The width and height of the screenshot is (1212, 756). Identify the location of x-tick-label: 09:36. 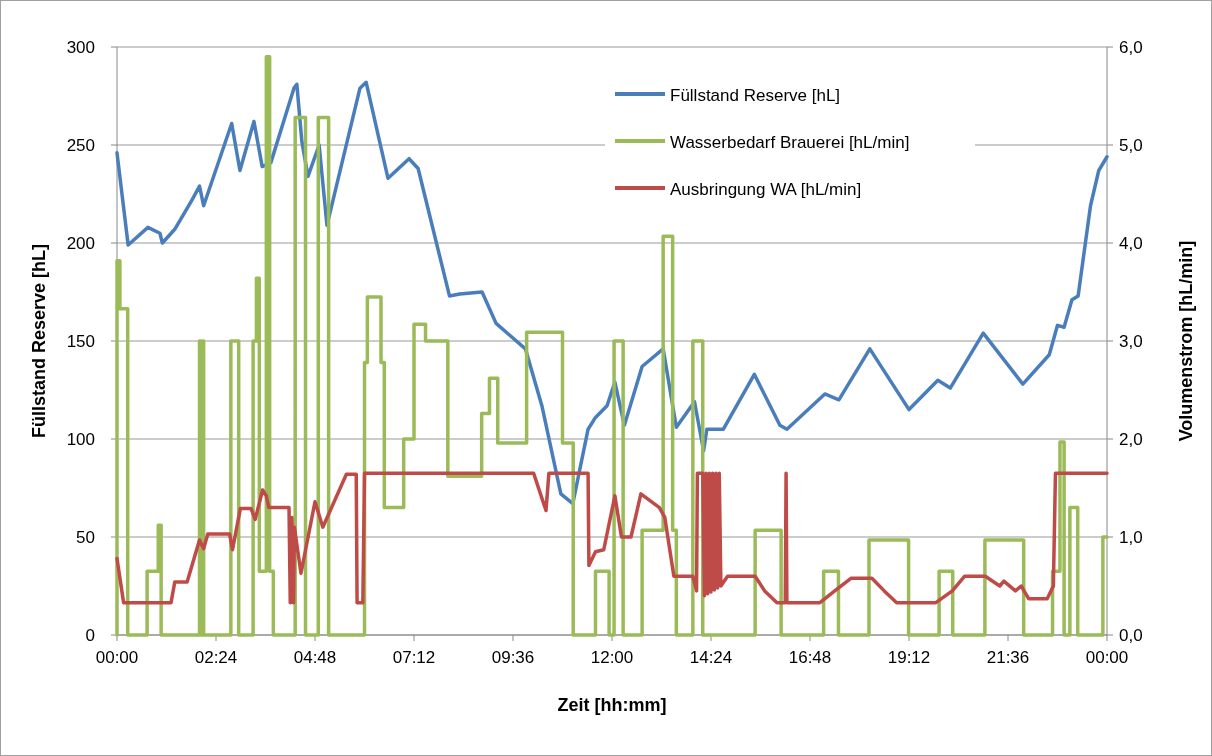
(513, 657).